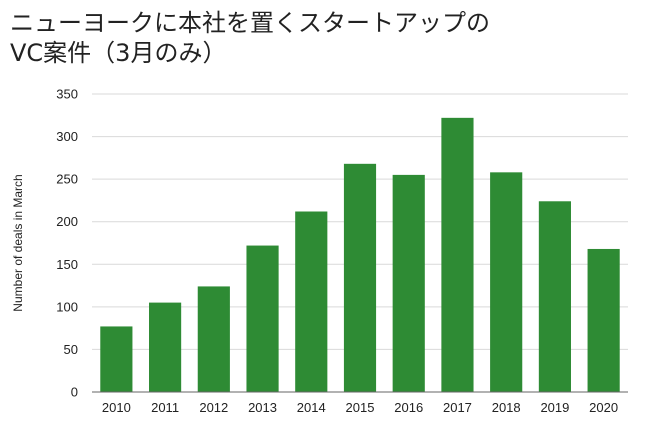 The height and width of the screenshot is (444, 645). I want to click on bar-2011, so click(165, 347).